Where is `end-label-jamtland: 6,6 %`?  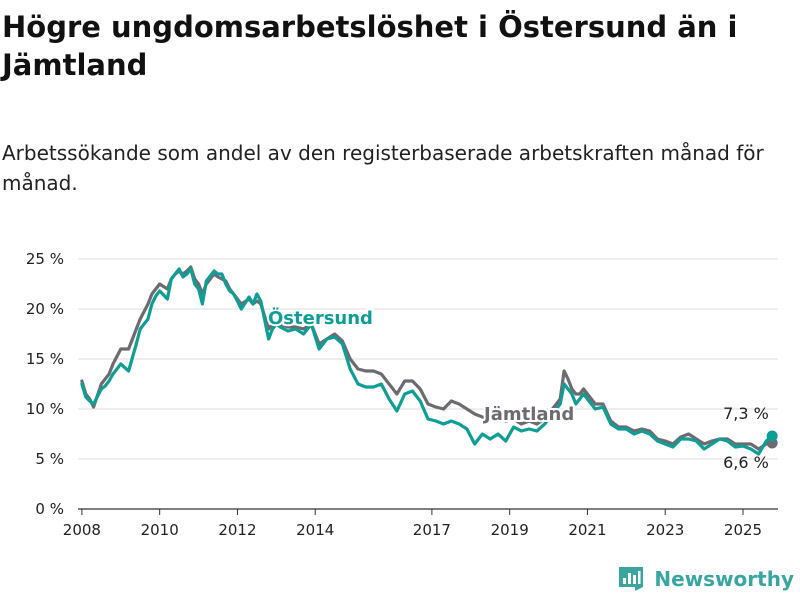
end-label-jamtland: 6,6 % is located at coordinates (746, 462).